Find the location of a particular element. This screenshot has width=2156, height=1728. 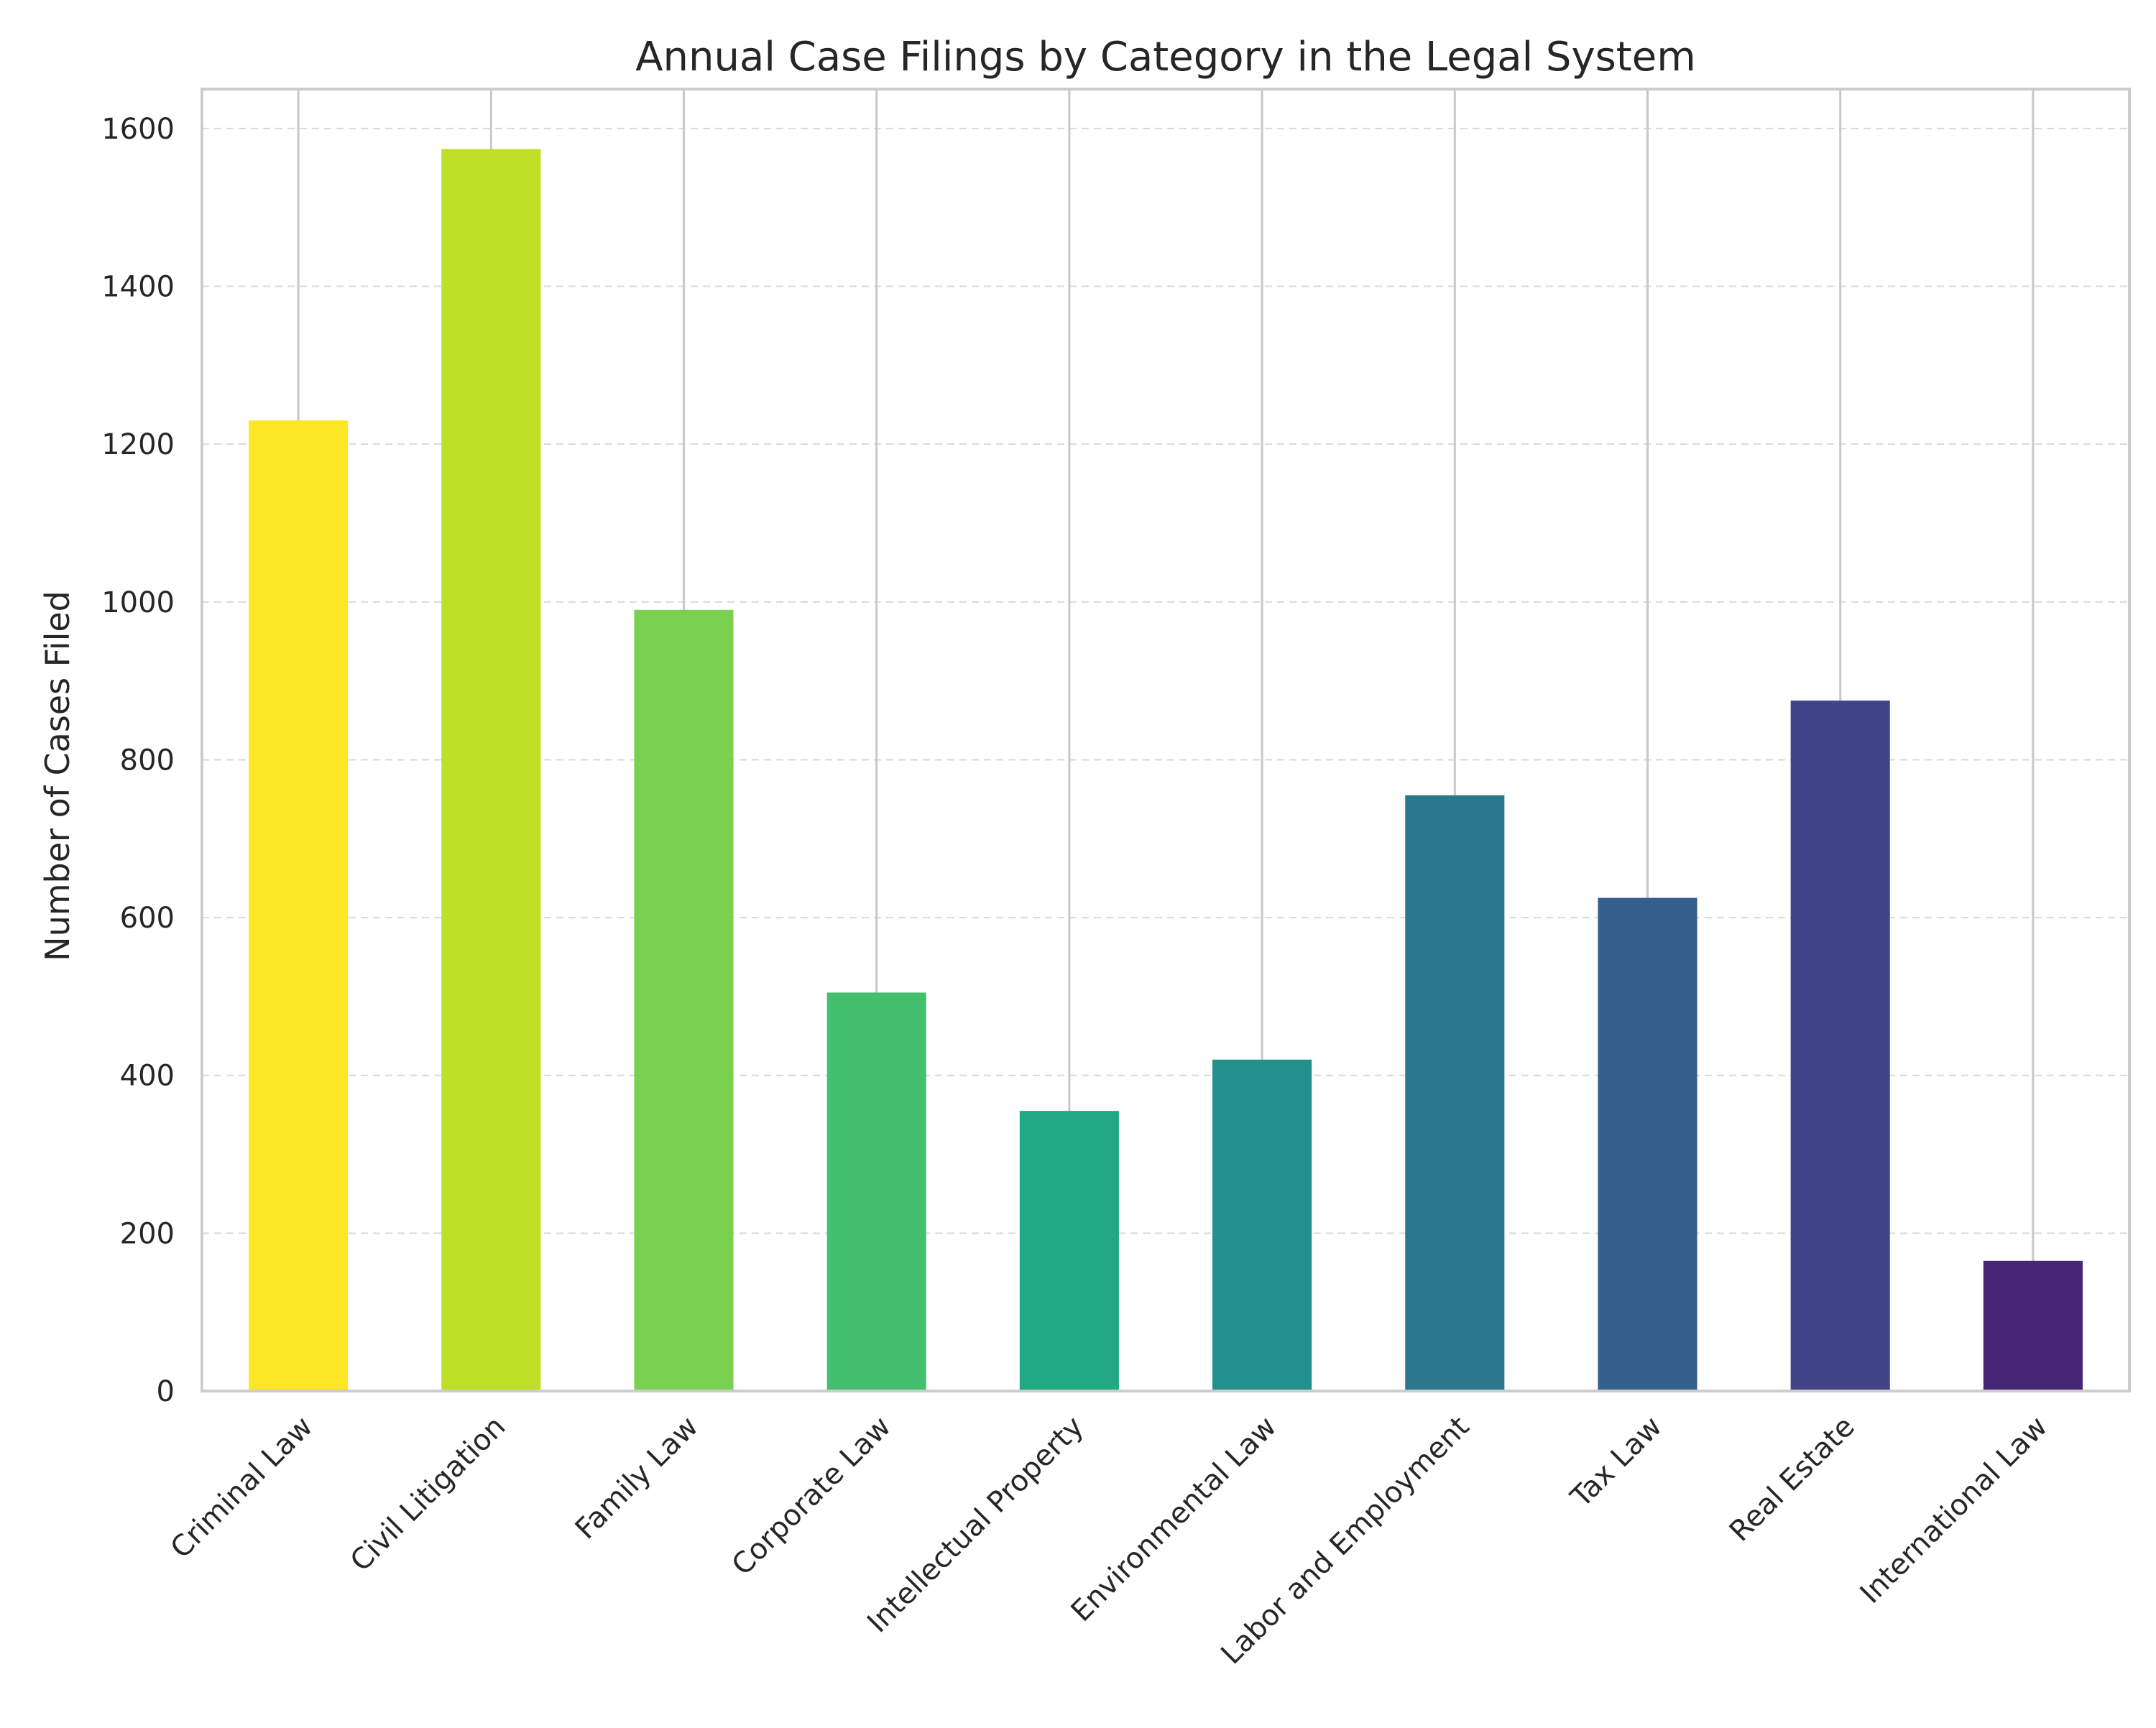

y-tick-label: 1600 is located at coordinates (138, 129).